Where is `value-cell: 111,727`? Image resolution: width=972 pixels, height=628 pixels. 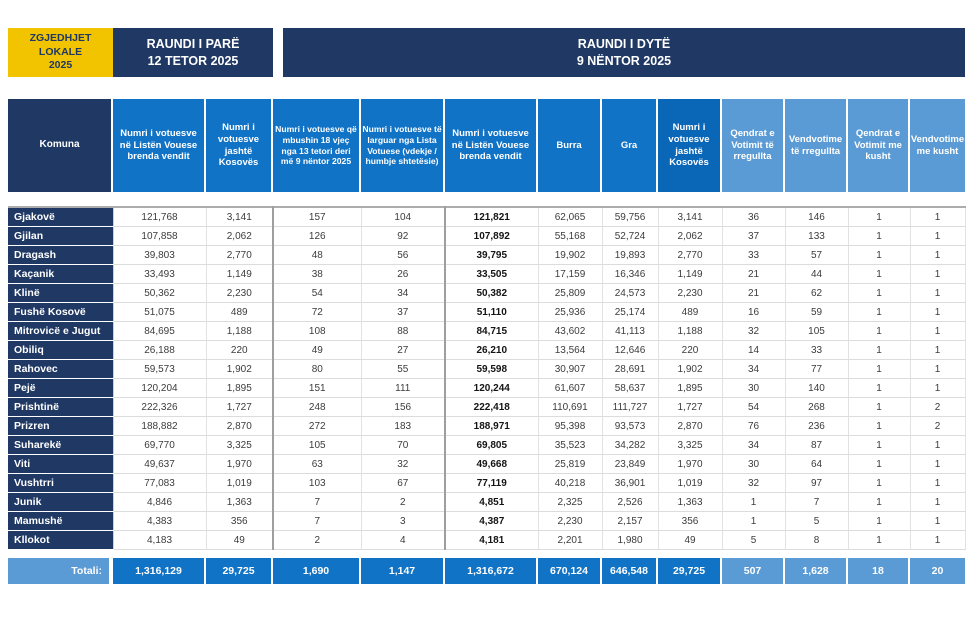
value-cell: 111,727 is located at coordinates (630, 407).